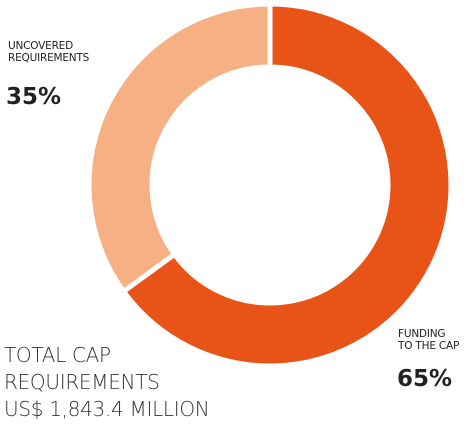 Image resolution: width=475 pixels, height=424 pixels. What do you see at coordinates (49, 52) in the screenshot?
I see `category-label: UNCOVERED REQUIREMENTS` at bounding box center [49, 52].